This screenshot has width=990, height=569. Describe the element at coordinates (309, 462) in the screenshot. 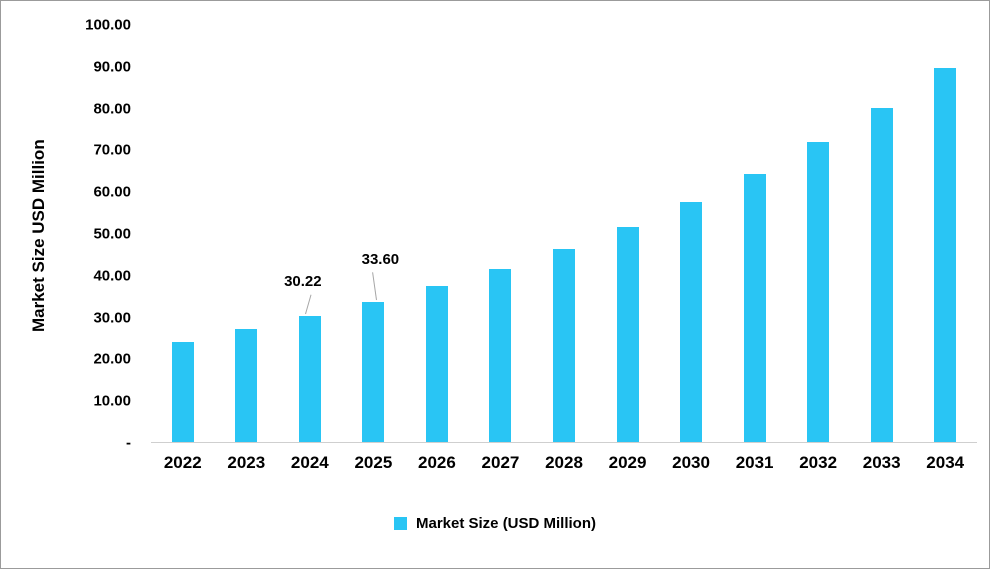

I see `x-tick-2024: 2024` at that location.